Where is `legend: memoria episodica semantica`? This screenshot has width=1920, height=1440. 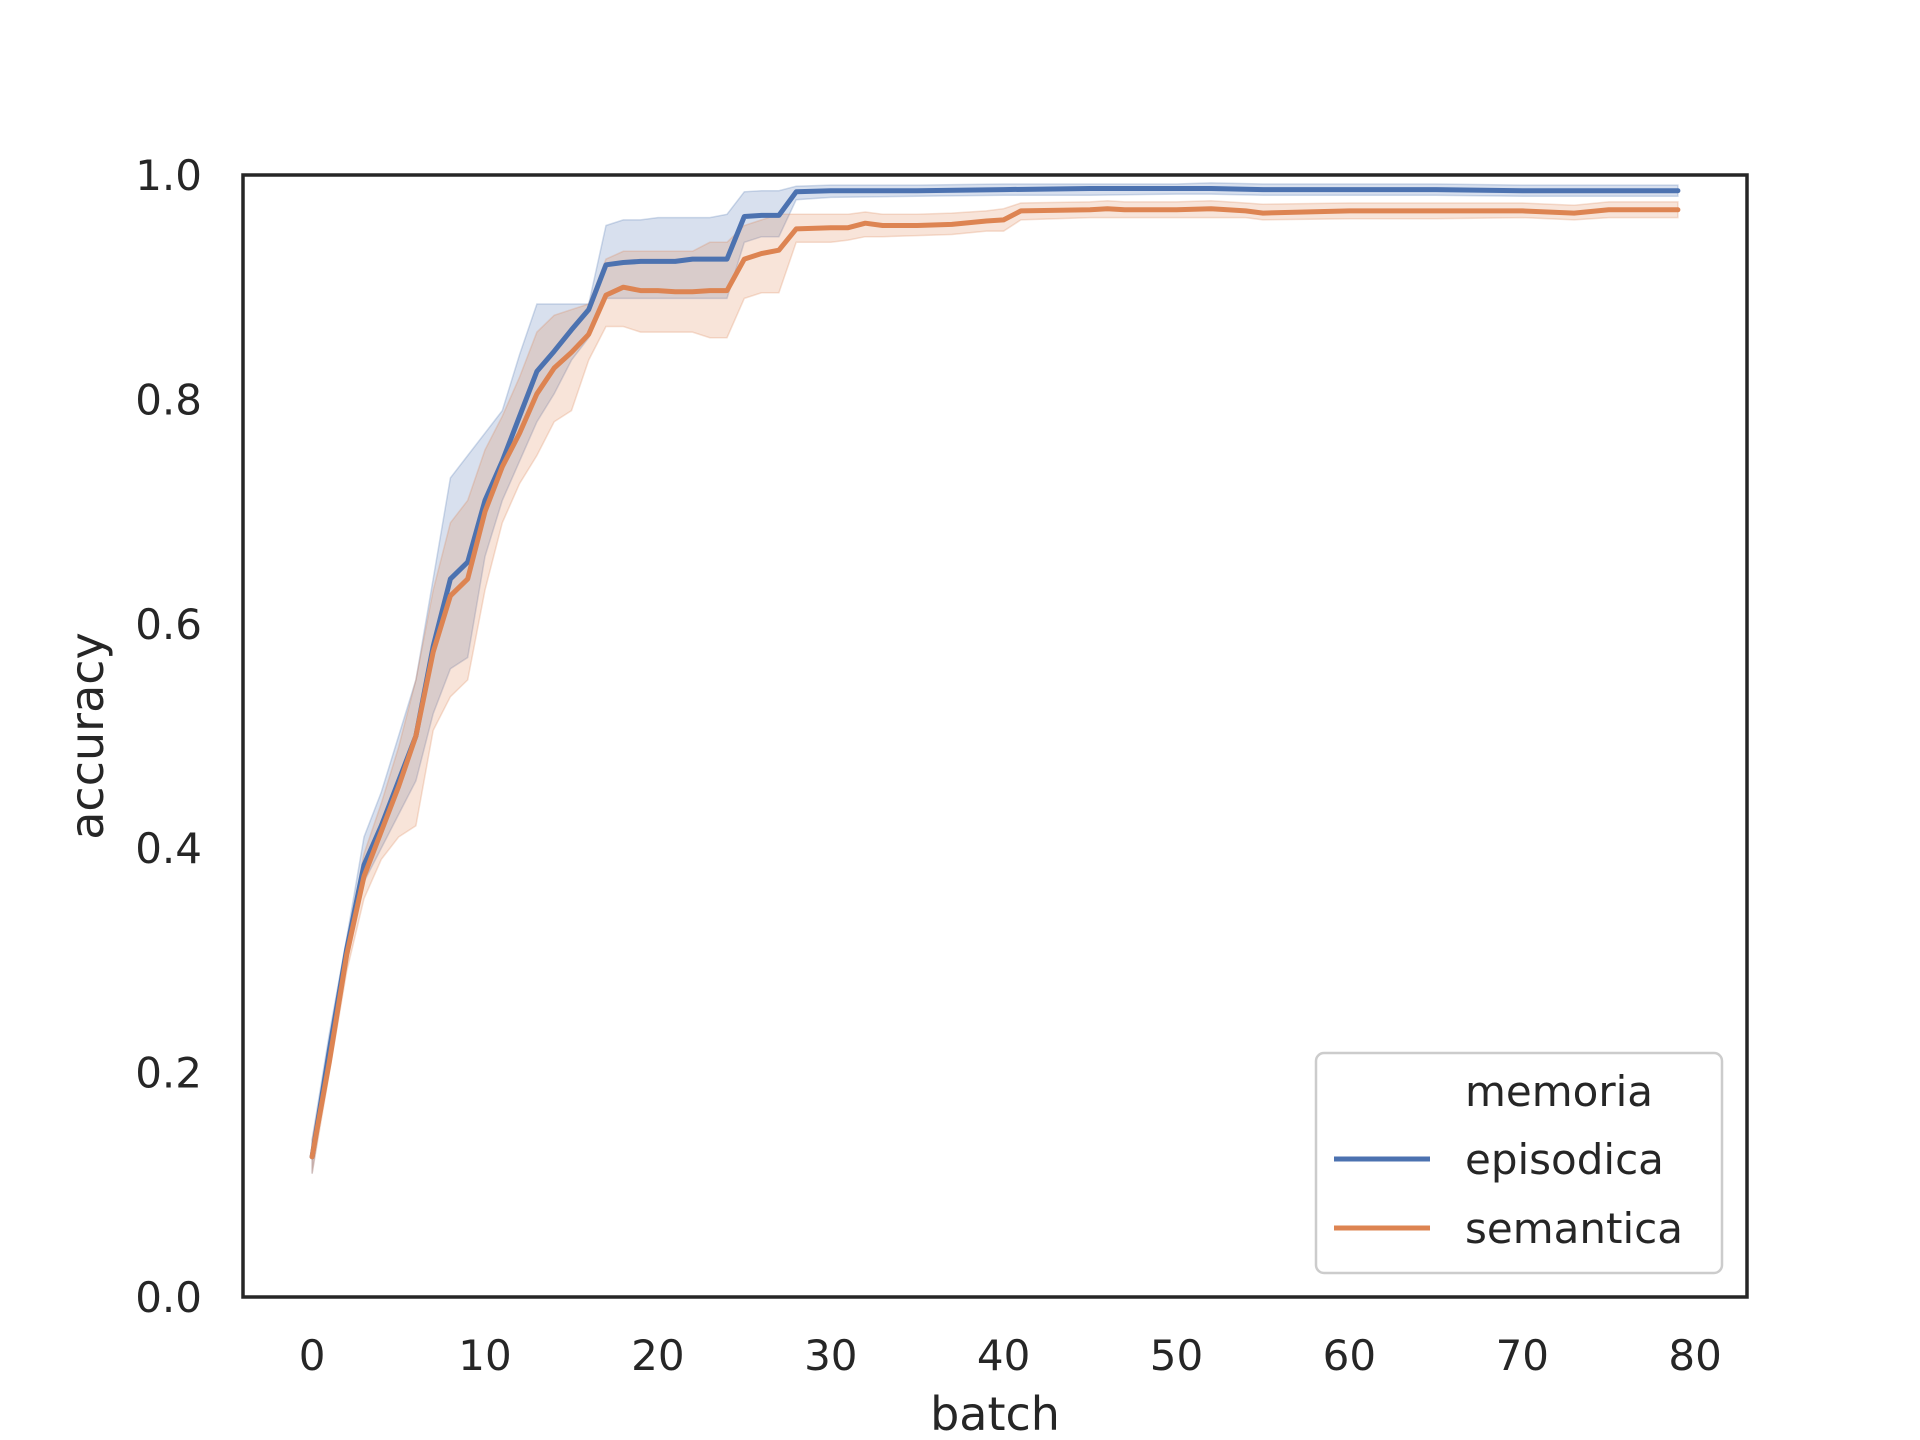
legend: memoria episodica semantica is located at coordinates (1519, 1163).